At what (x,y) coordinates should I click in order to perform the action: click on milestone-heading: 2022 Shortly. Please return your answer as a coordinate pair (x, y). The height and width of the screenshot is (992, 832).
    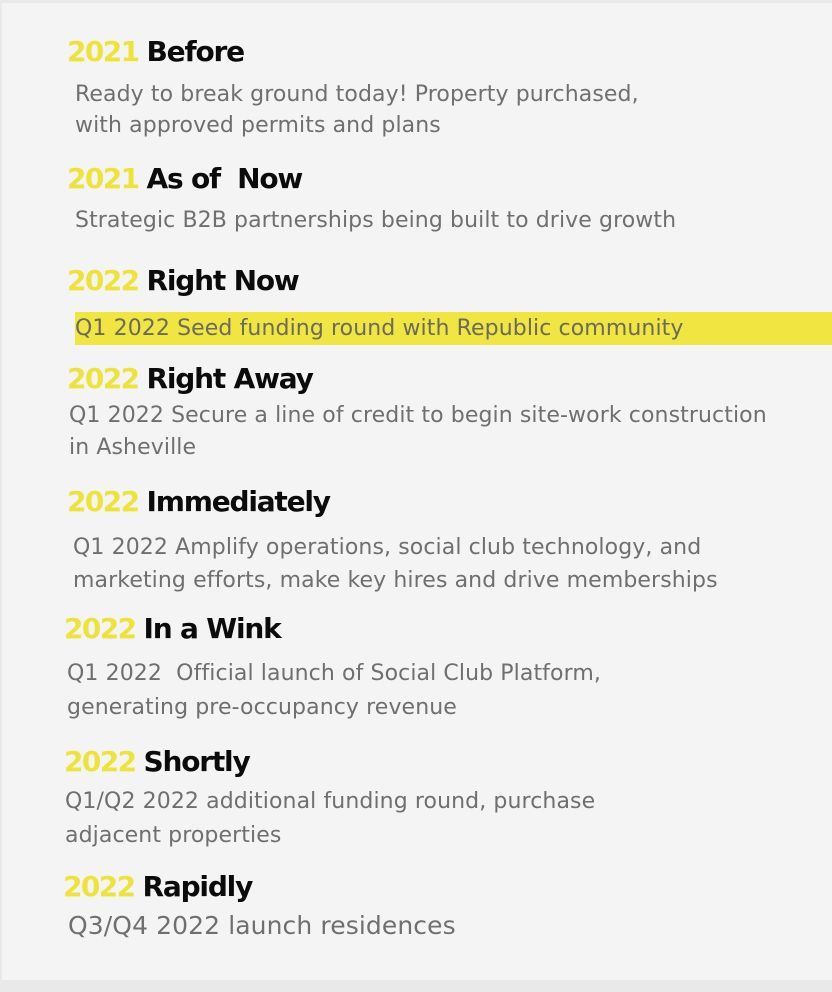
    Looking at the image, I should click on (157, 762).